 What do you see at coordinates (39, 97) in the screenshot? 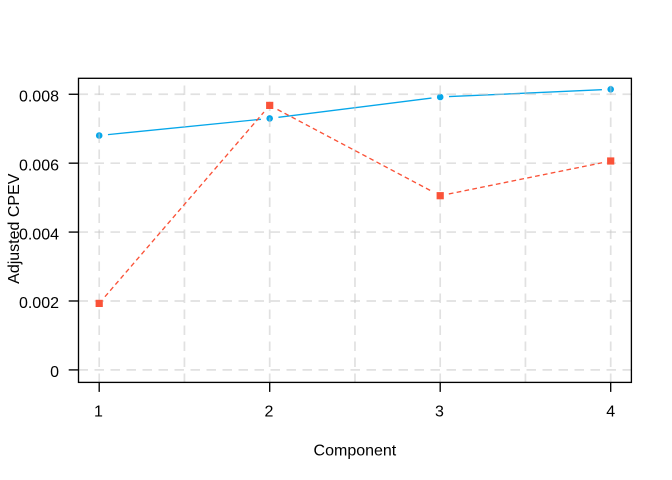
I see `svg-text: 0.008` at bounding box center [39, 97].